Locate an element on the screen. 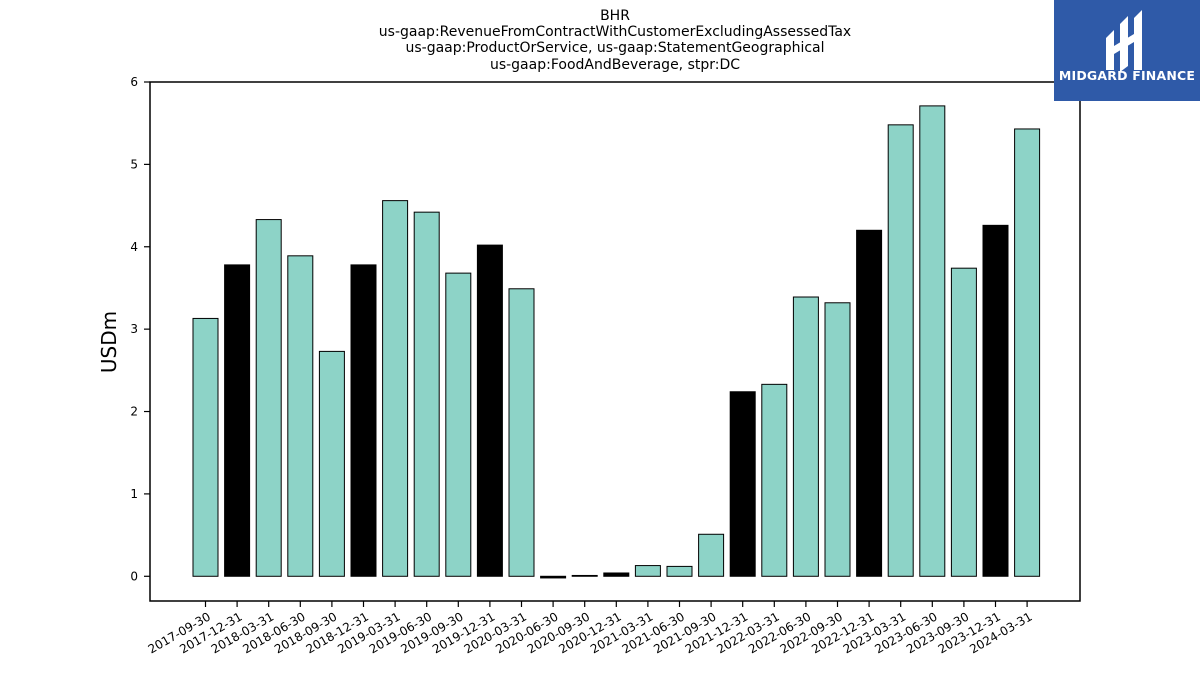  y-tick-label: 0 is located at coordinates (134, 576).